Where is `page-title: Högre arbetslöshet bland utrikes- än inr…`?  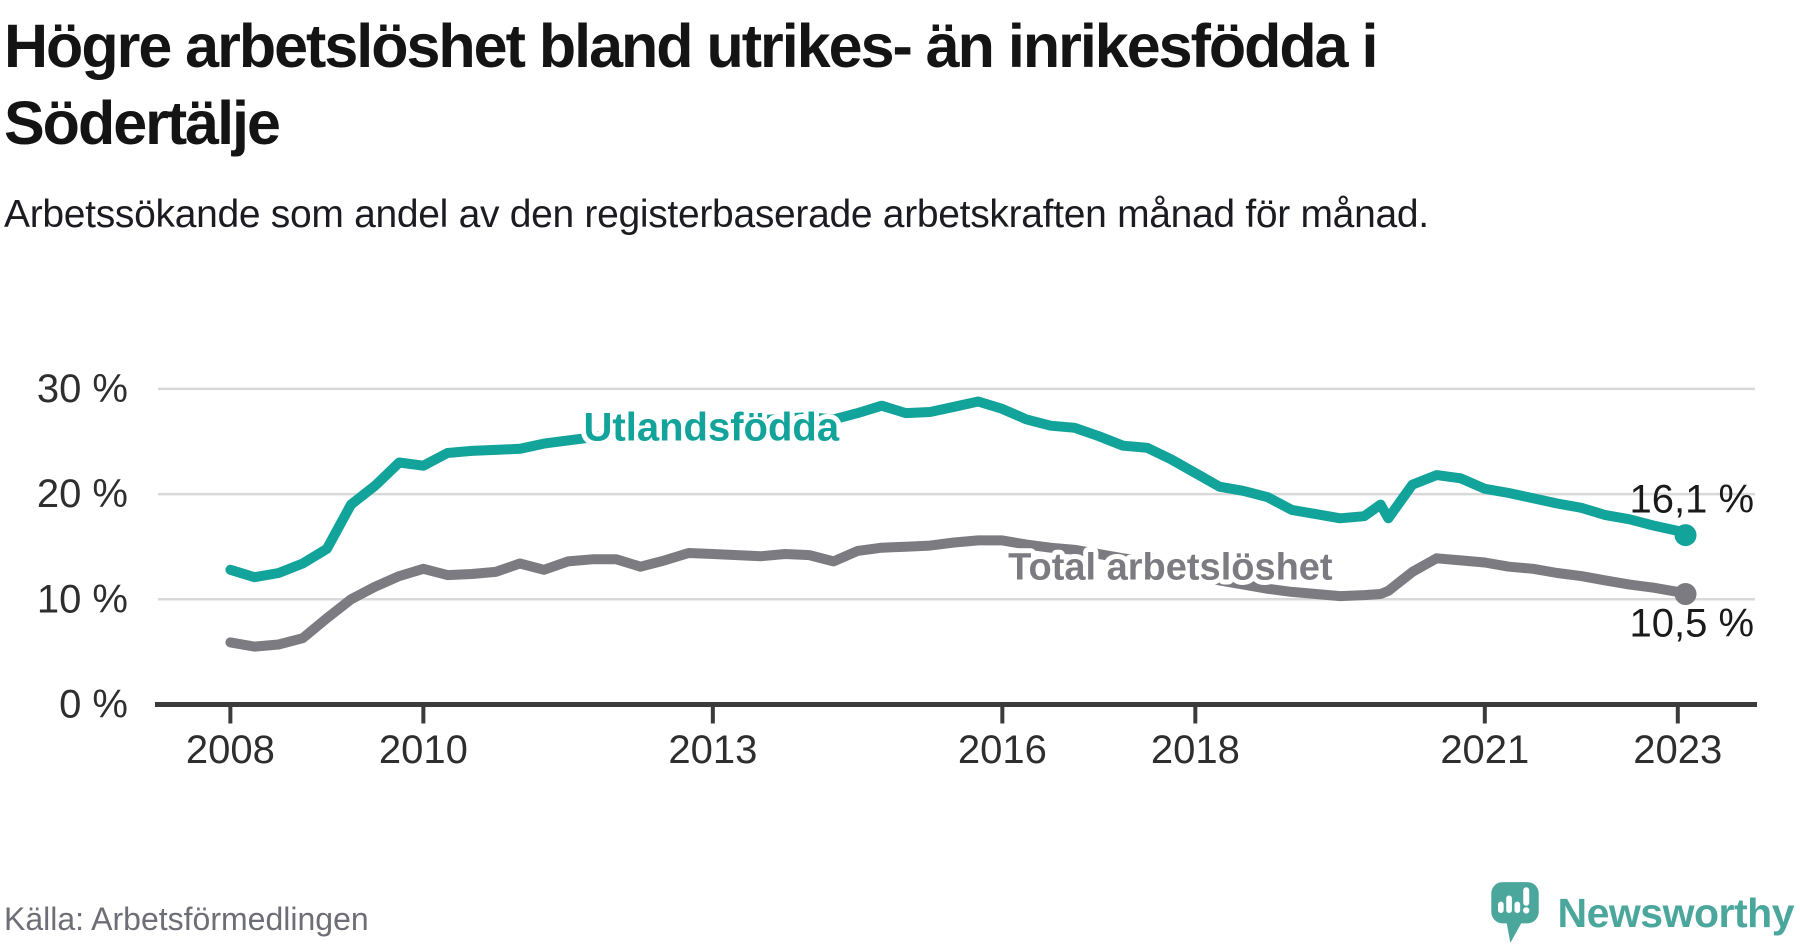 page-title: Högre arbetslöshet bland utrikes- än inr… is located at coordinates (691, 84).